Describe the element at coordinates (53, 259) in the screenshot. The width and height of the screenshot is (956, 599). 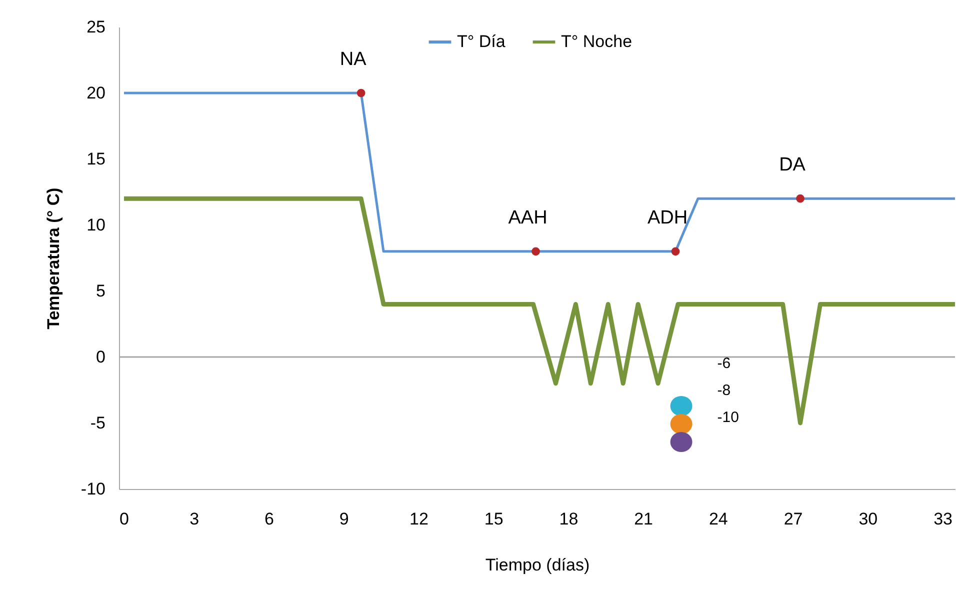
I see `y-axis-title: Temperatura (° C)` at that location.